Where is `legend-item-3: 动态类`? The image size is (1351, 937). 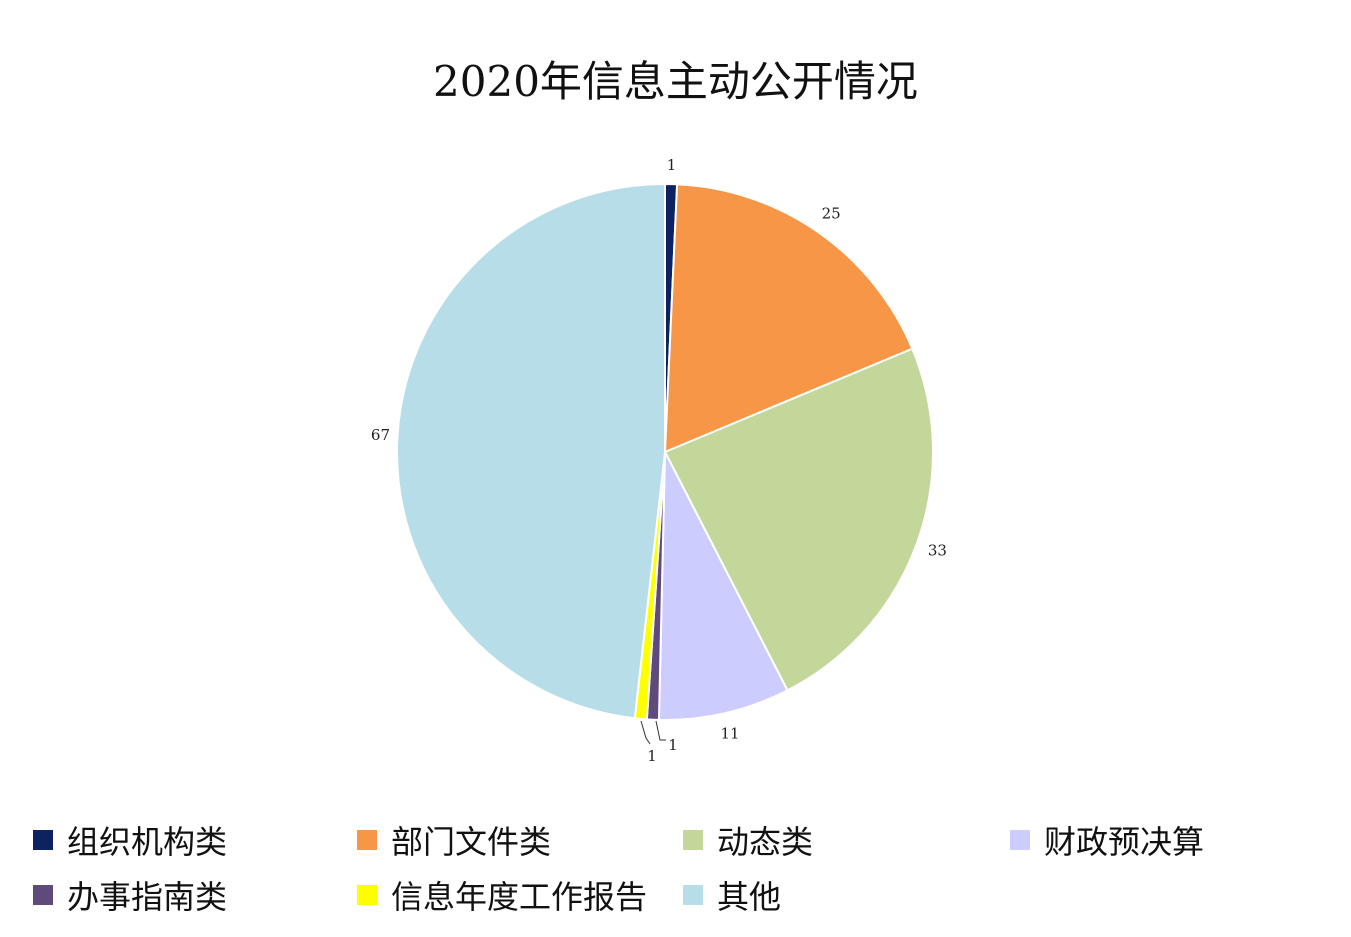 legend-item-3: 动态类 is located at coordinates (748, 840).